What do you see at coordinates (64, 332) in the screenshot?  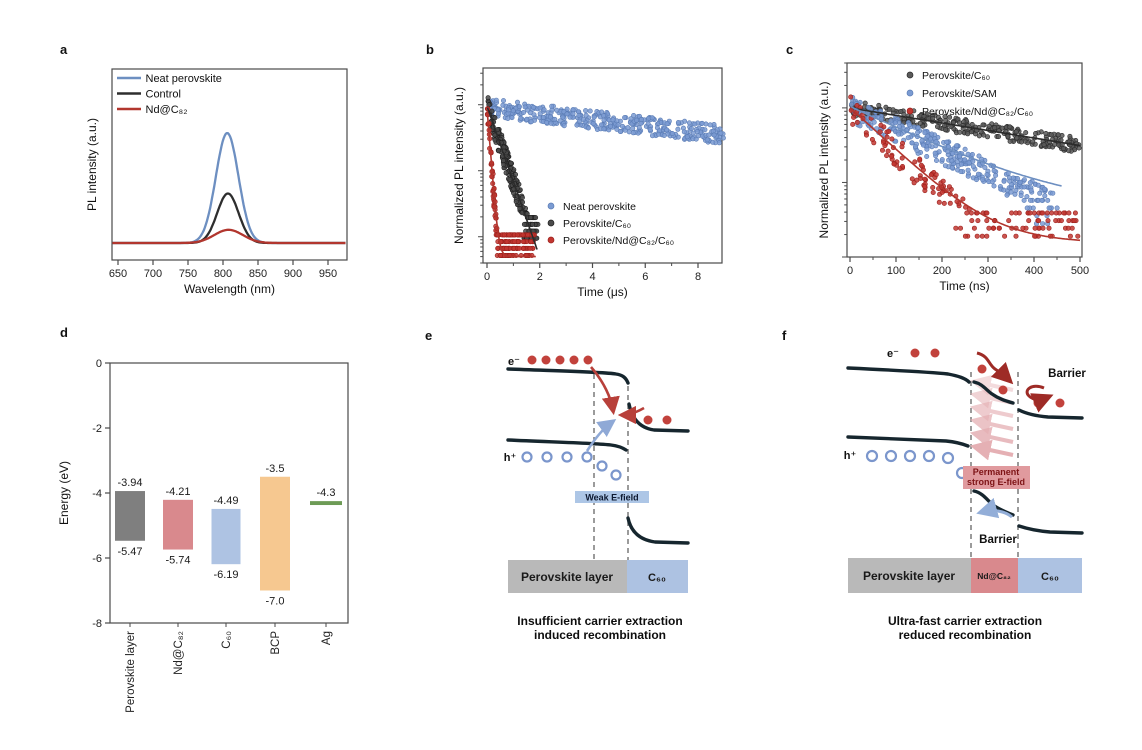 I see `panel-d-label: d` at bounding box center [64, 332].